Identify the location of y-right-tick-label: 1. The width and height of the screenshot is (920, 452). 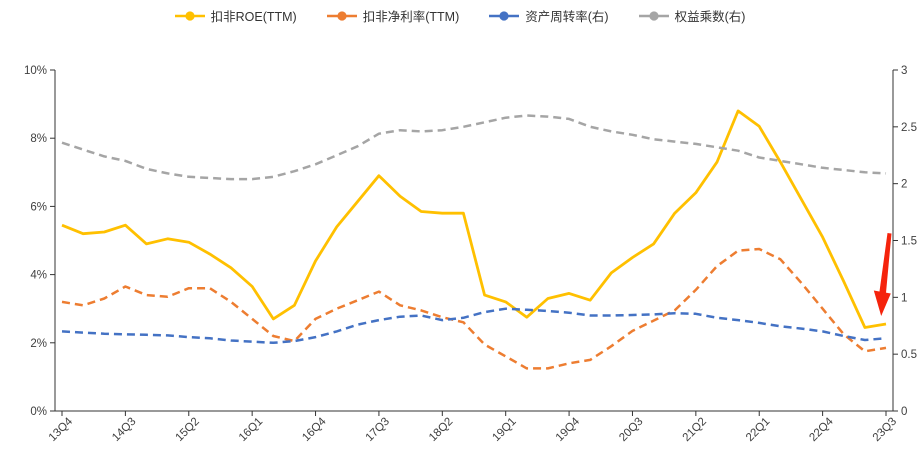
(904, 298).